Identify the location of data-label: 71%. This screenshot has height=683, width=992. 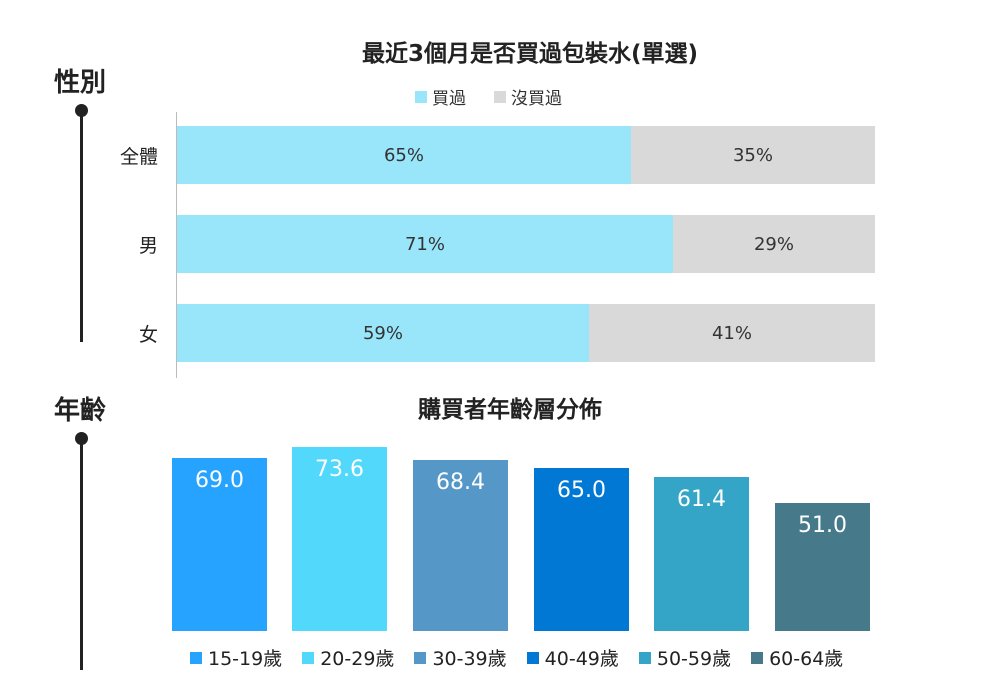
(424, 244).